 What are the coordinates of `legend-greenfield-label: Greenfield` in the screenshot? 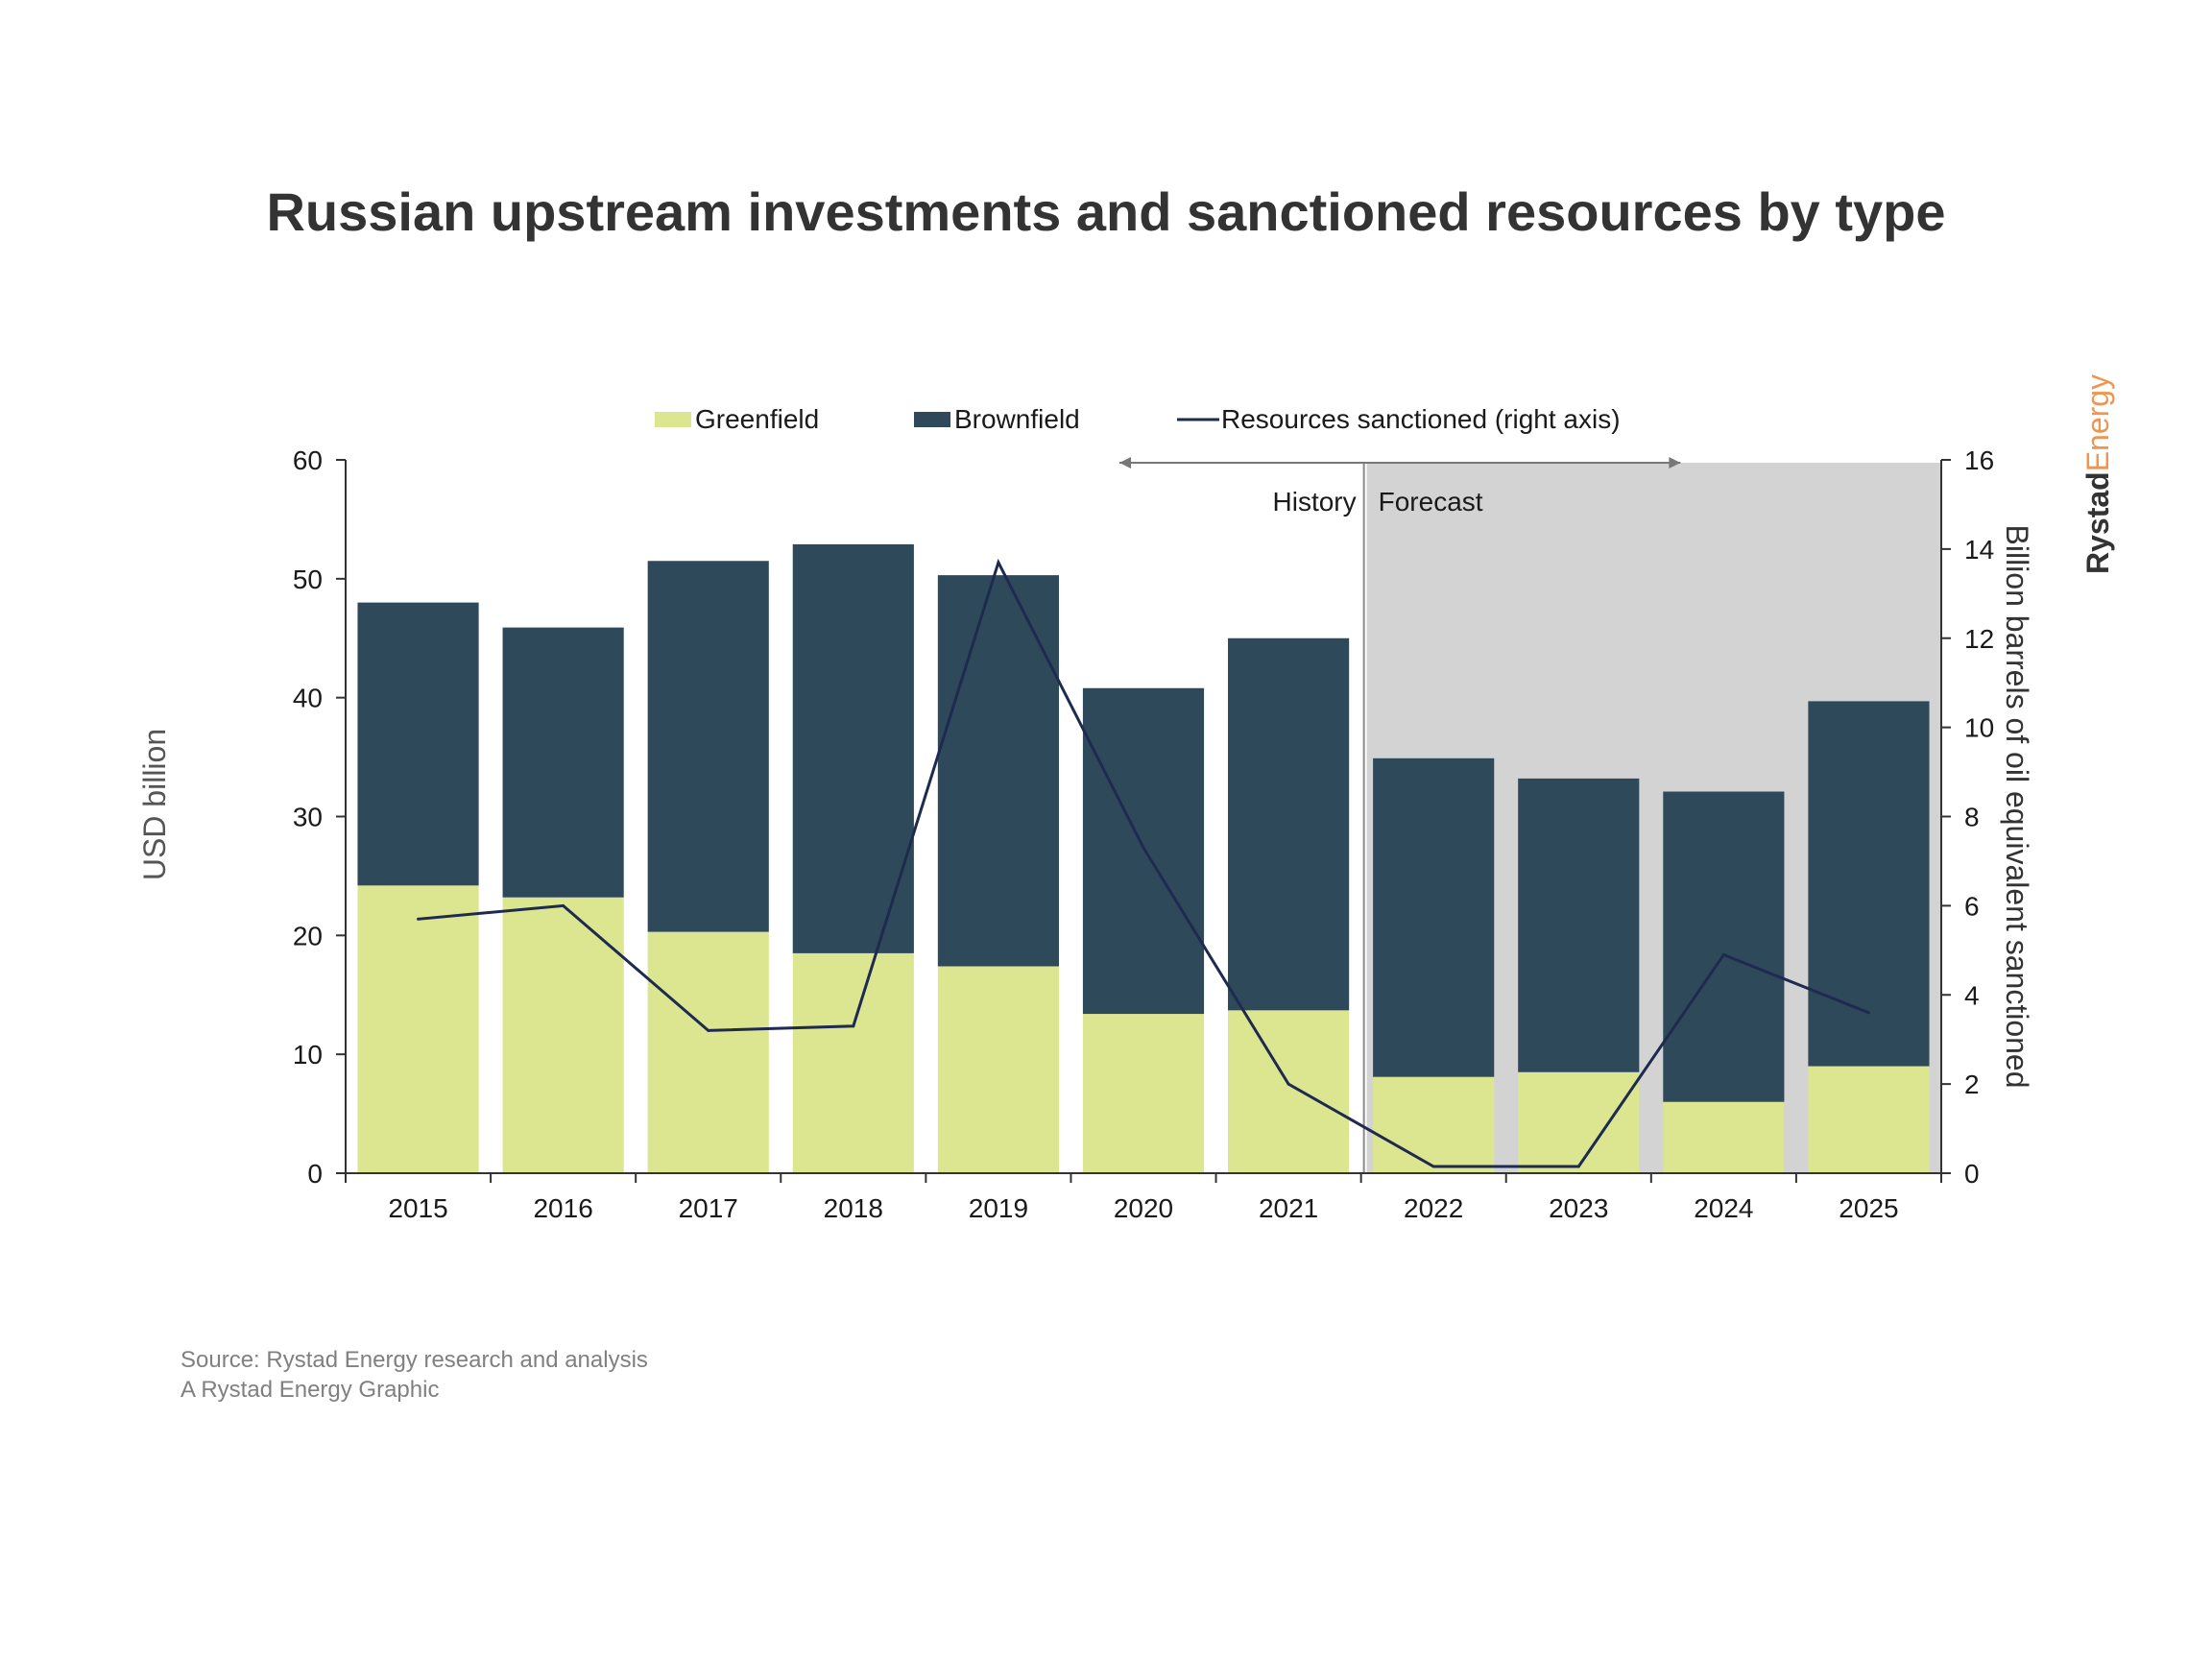 It's located at (757, 419).